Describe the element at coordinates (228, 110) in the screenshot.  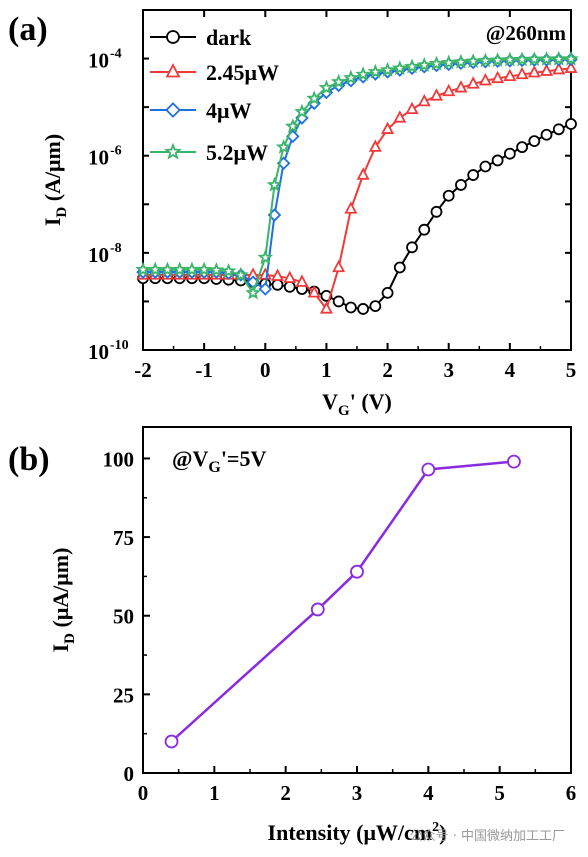
I see `legend-label: 4μW` at that location.